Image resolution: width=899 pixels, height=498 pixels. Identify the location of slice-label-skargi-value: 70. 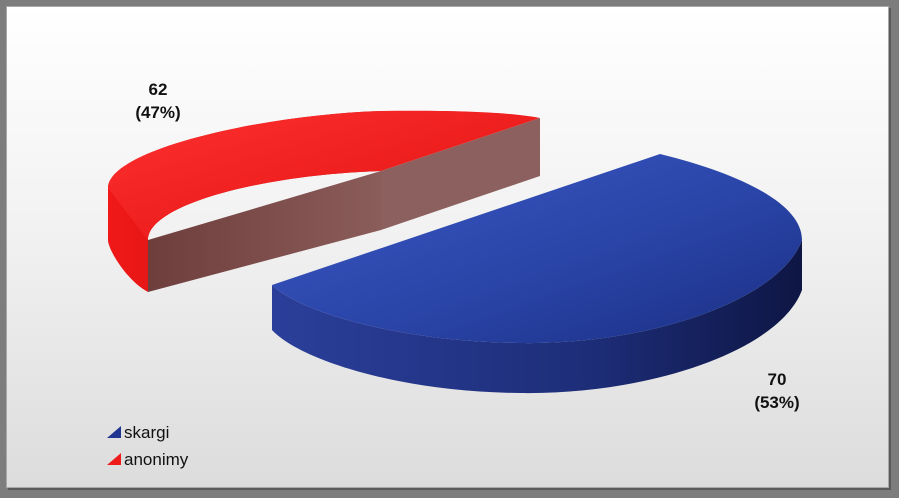
(777, 379).